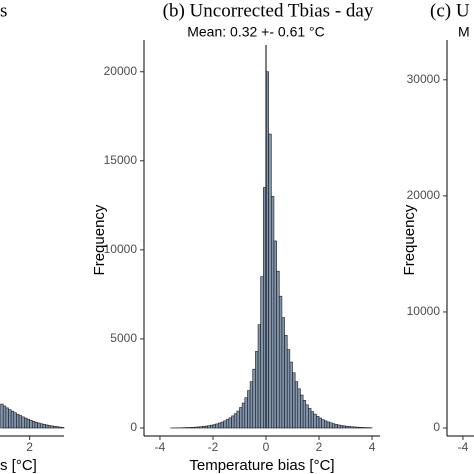 This screenshot has width=474, height=474. Describe the element at coordinates (256, 32) in the screenshot. I see `panel-subtitle: Mean: 0.32 +- 0.61 °C` at that location.